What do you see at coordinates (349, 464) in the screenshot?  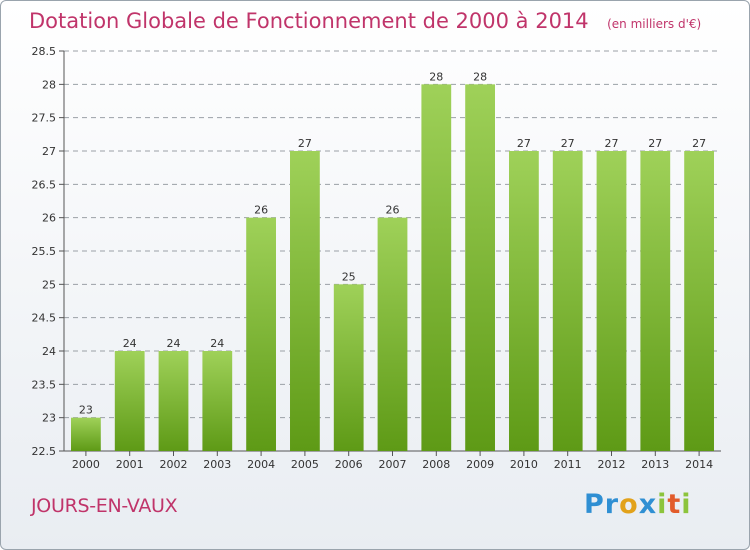 I see `x-tick-label-2006: 2006` at bounding box center [349, 464].